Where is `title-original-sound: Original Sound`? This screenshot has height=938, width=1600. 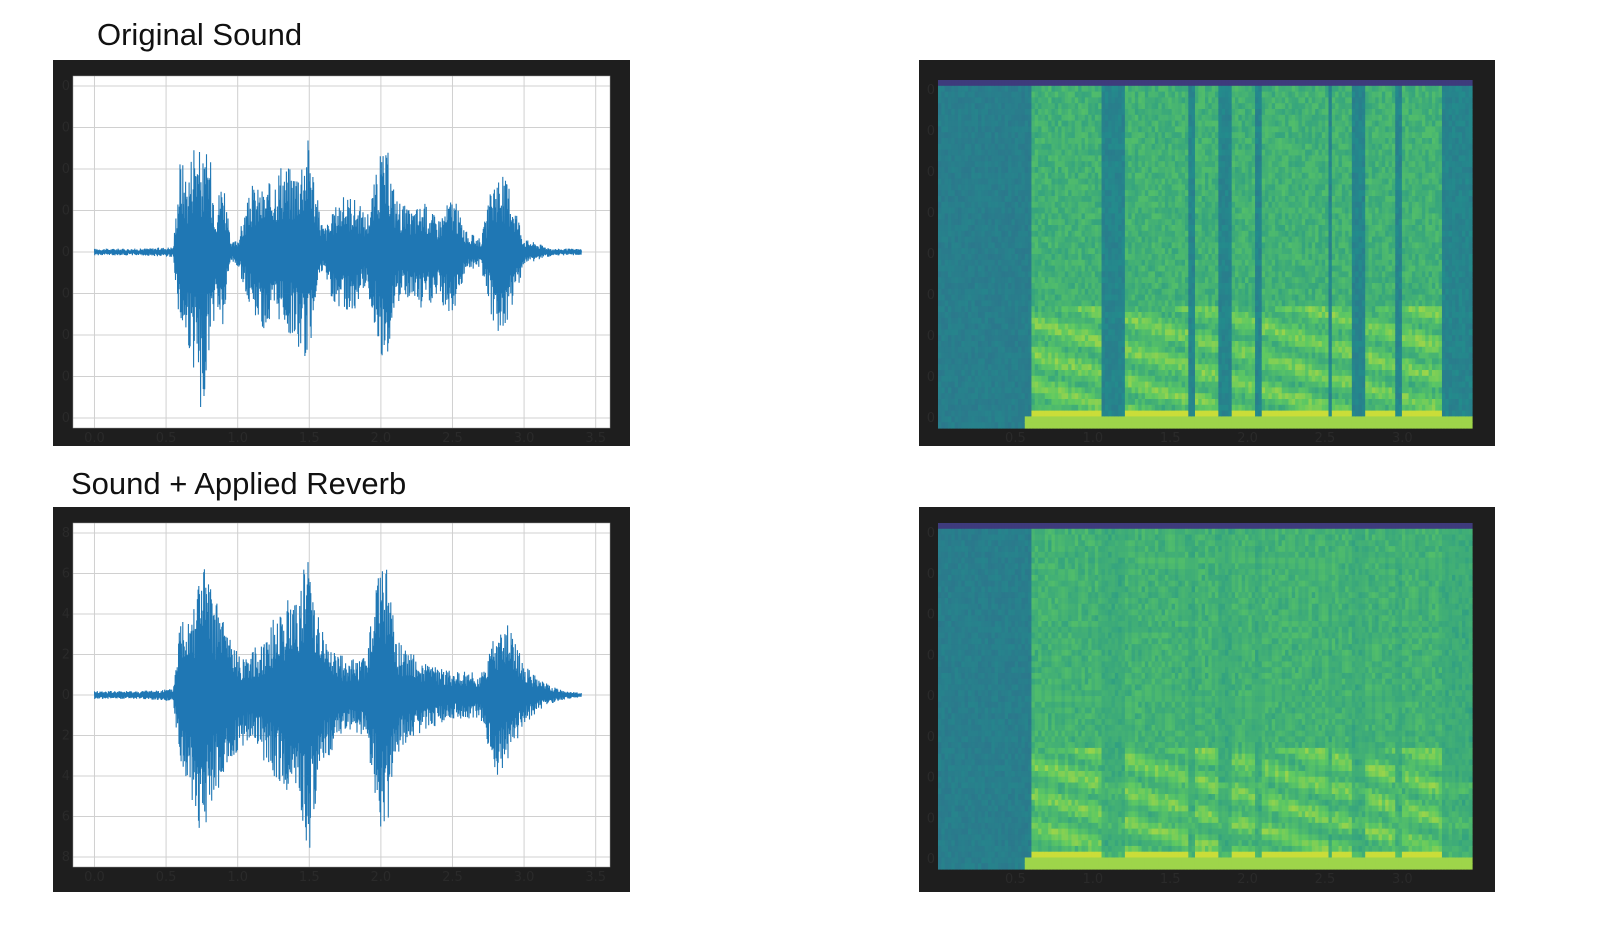
title-original-sound: Original Sound is located at coordinates (200, 34).